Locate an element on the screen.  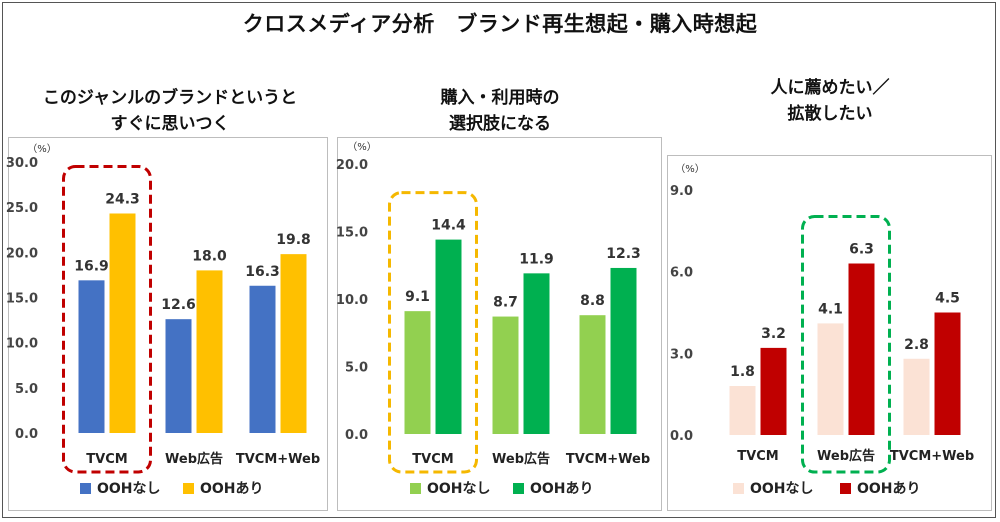
chart-1-legend-label-0: OOHなし is located at coordinates (129, 489).